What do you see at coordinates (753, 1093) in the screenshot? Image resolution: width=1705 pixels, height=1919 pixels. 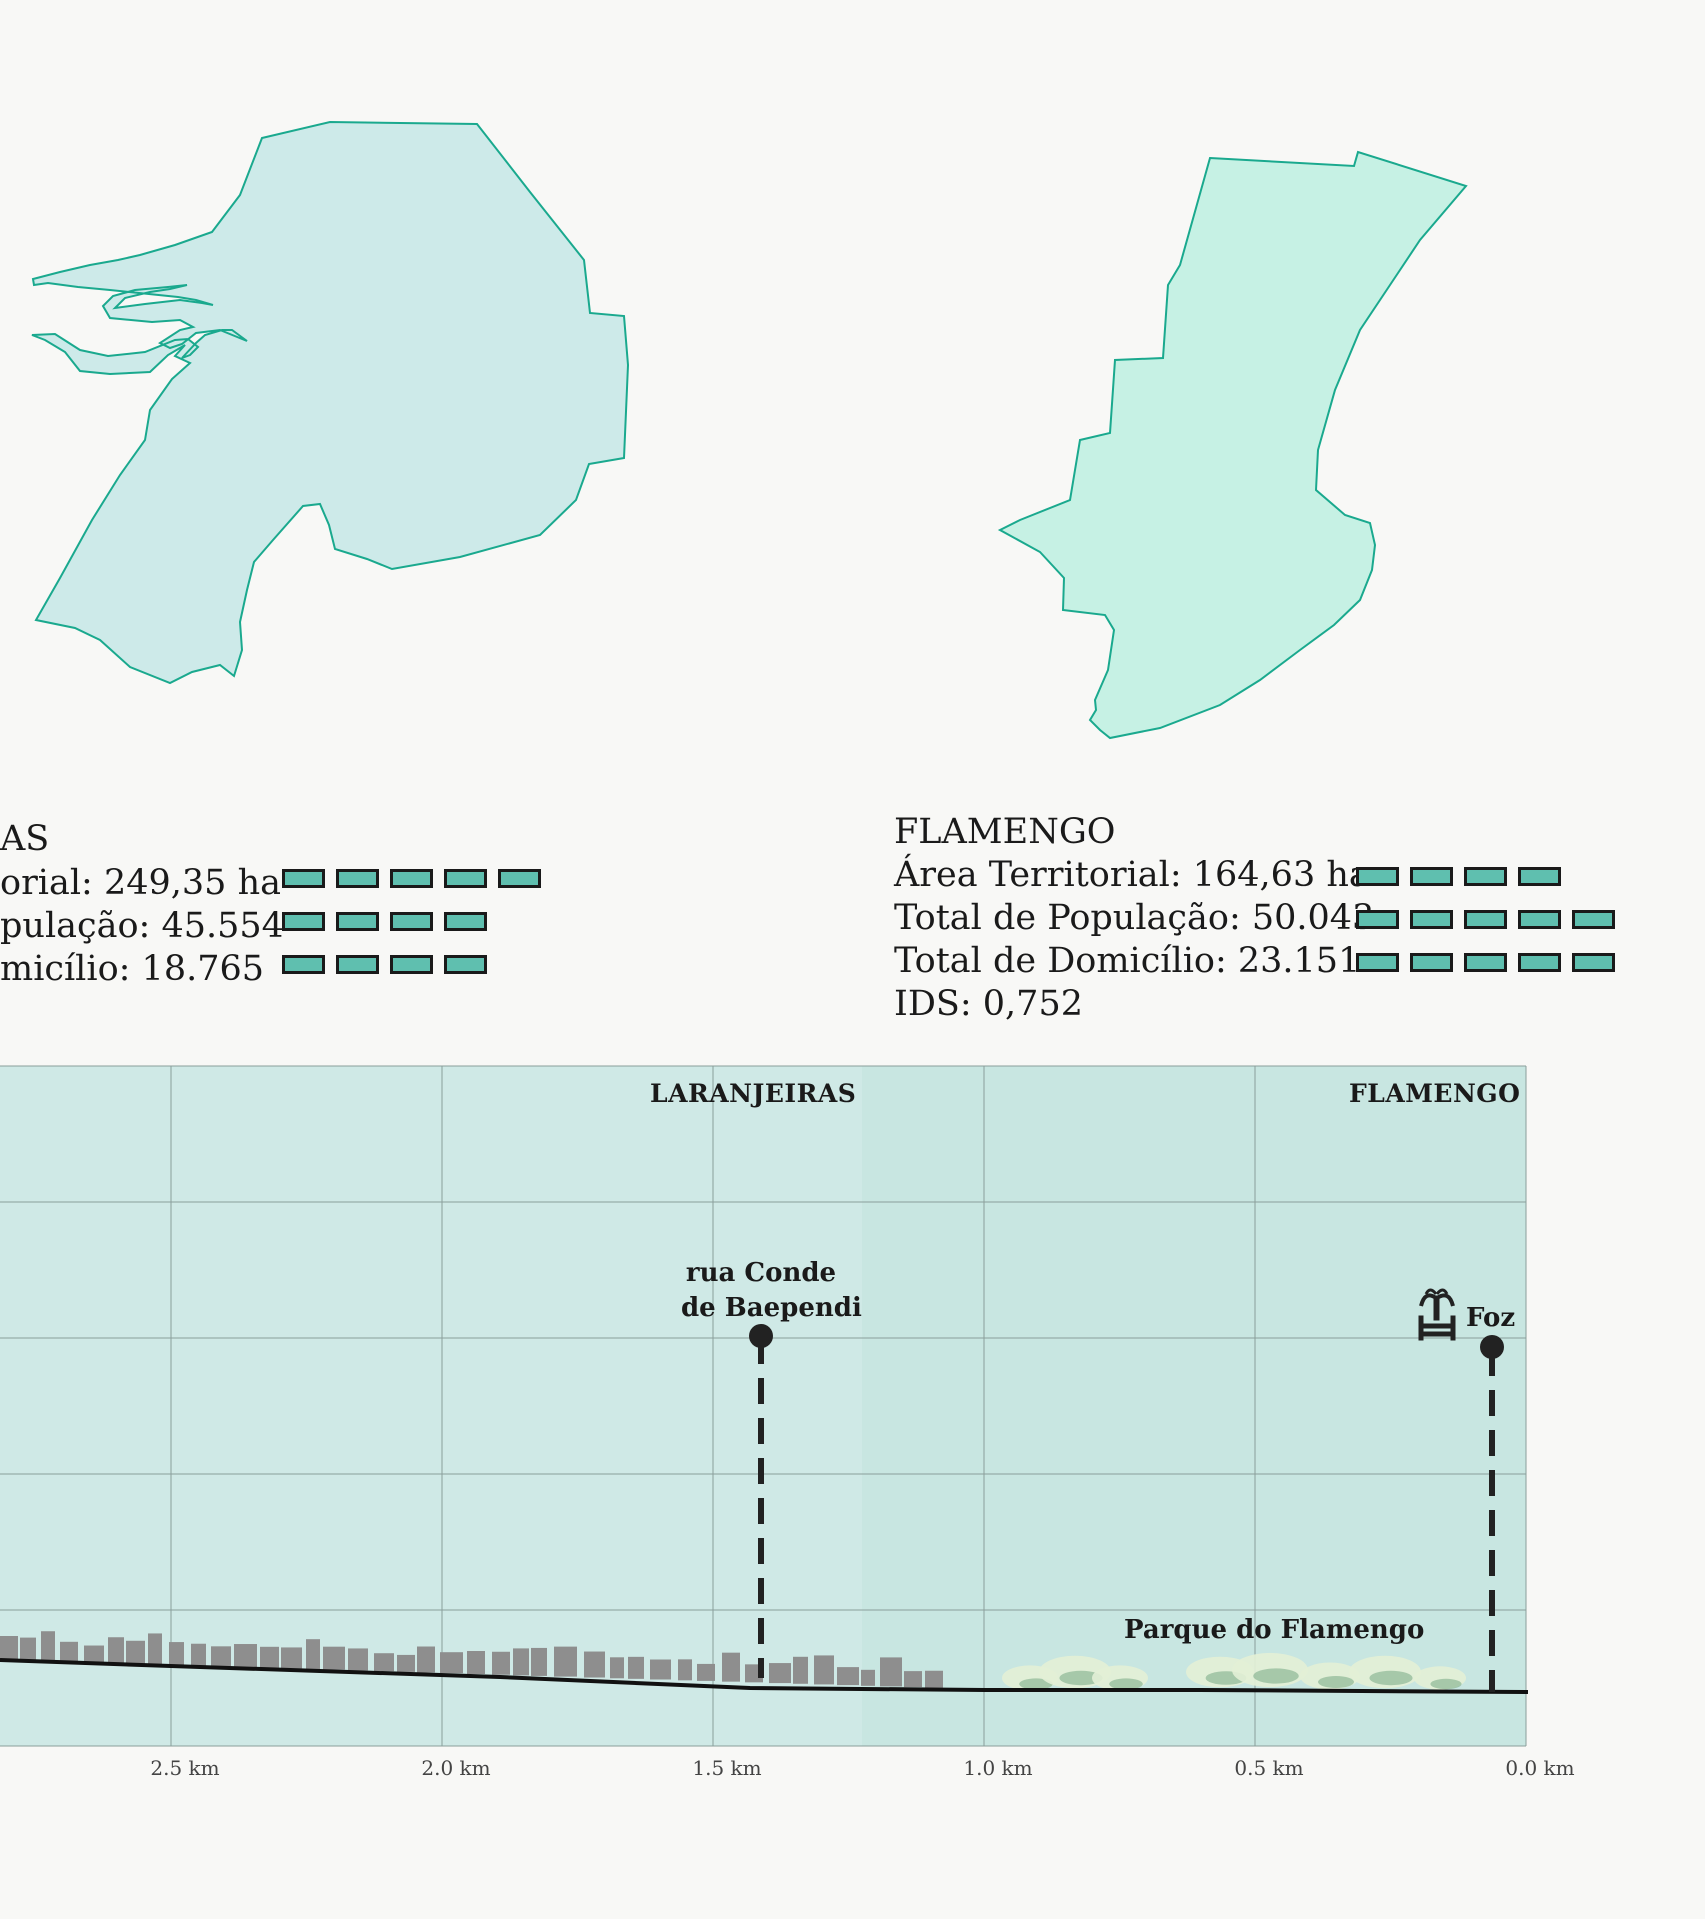 I see `region-label-laranjeiras: LARANJEIRAS` at bounding box center [753, 1093].